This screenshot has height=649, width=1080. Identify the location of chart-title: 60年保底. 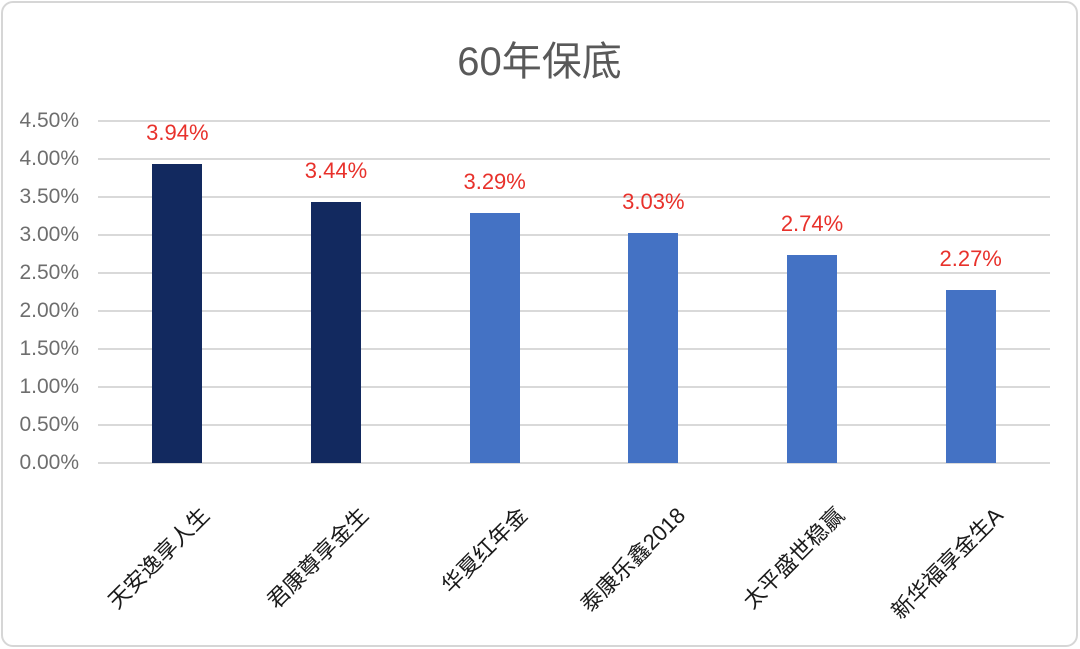
(539, 62).